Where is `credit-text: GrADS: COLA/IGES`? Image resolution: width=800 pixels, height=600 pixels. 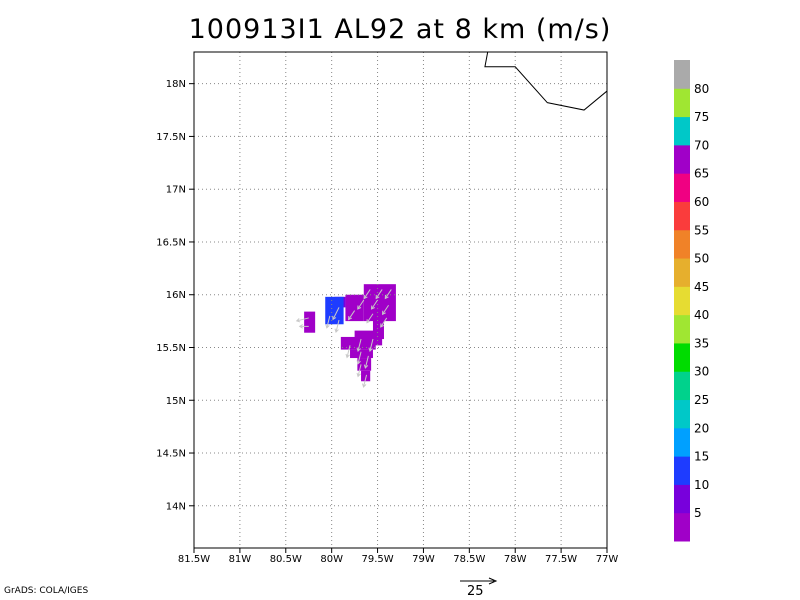 credit-text: GrADS: COLA/IGES is located at coordinates (46, 591).